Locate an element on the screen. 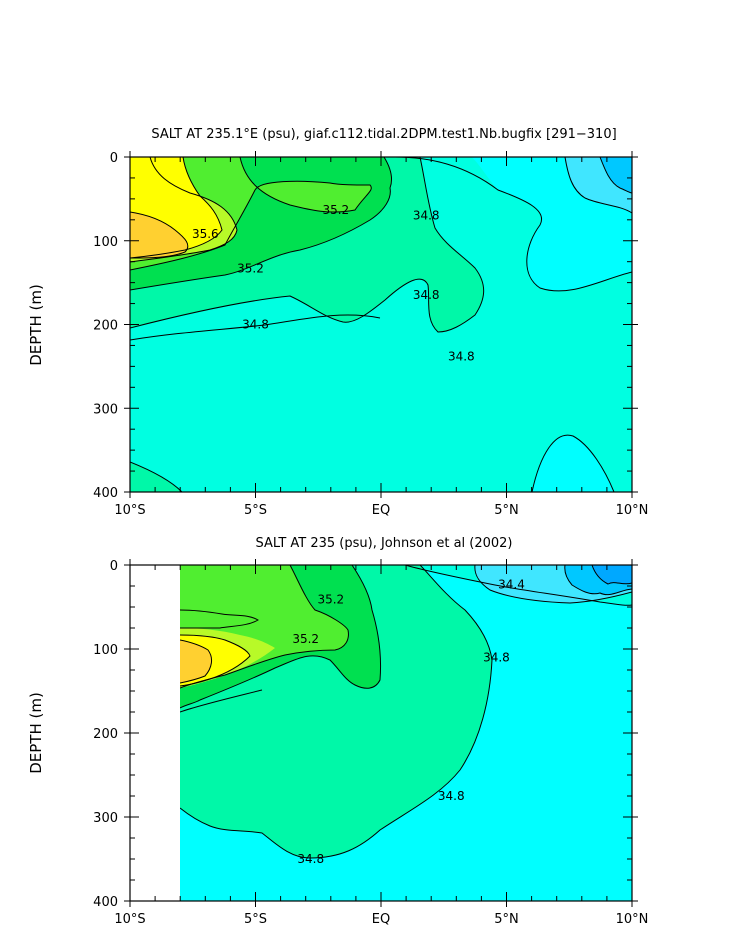 Image resolution: width=733 pixels, height=945 pixels. contour-label: 34.4 is located at coordinates (511, 584).